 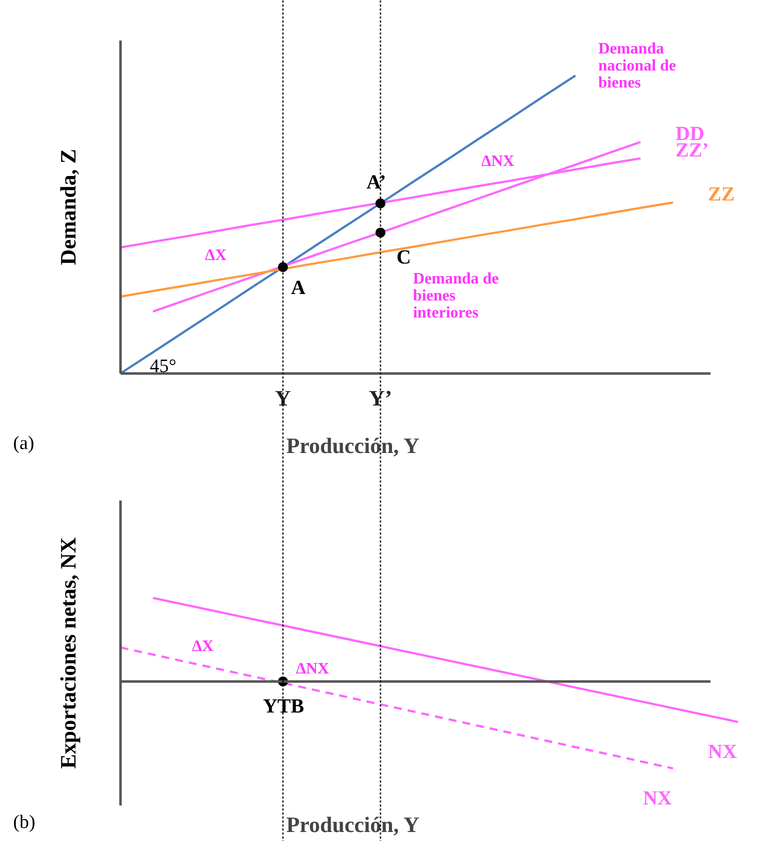 What do you see at coordinates (23, 443) in the screenshot?
I see `text: (a)` at bounding box center [23, 443].